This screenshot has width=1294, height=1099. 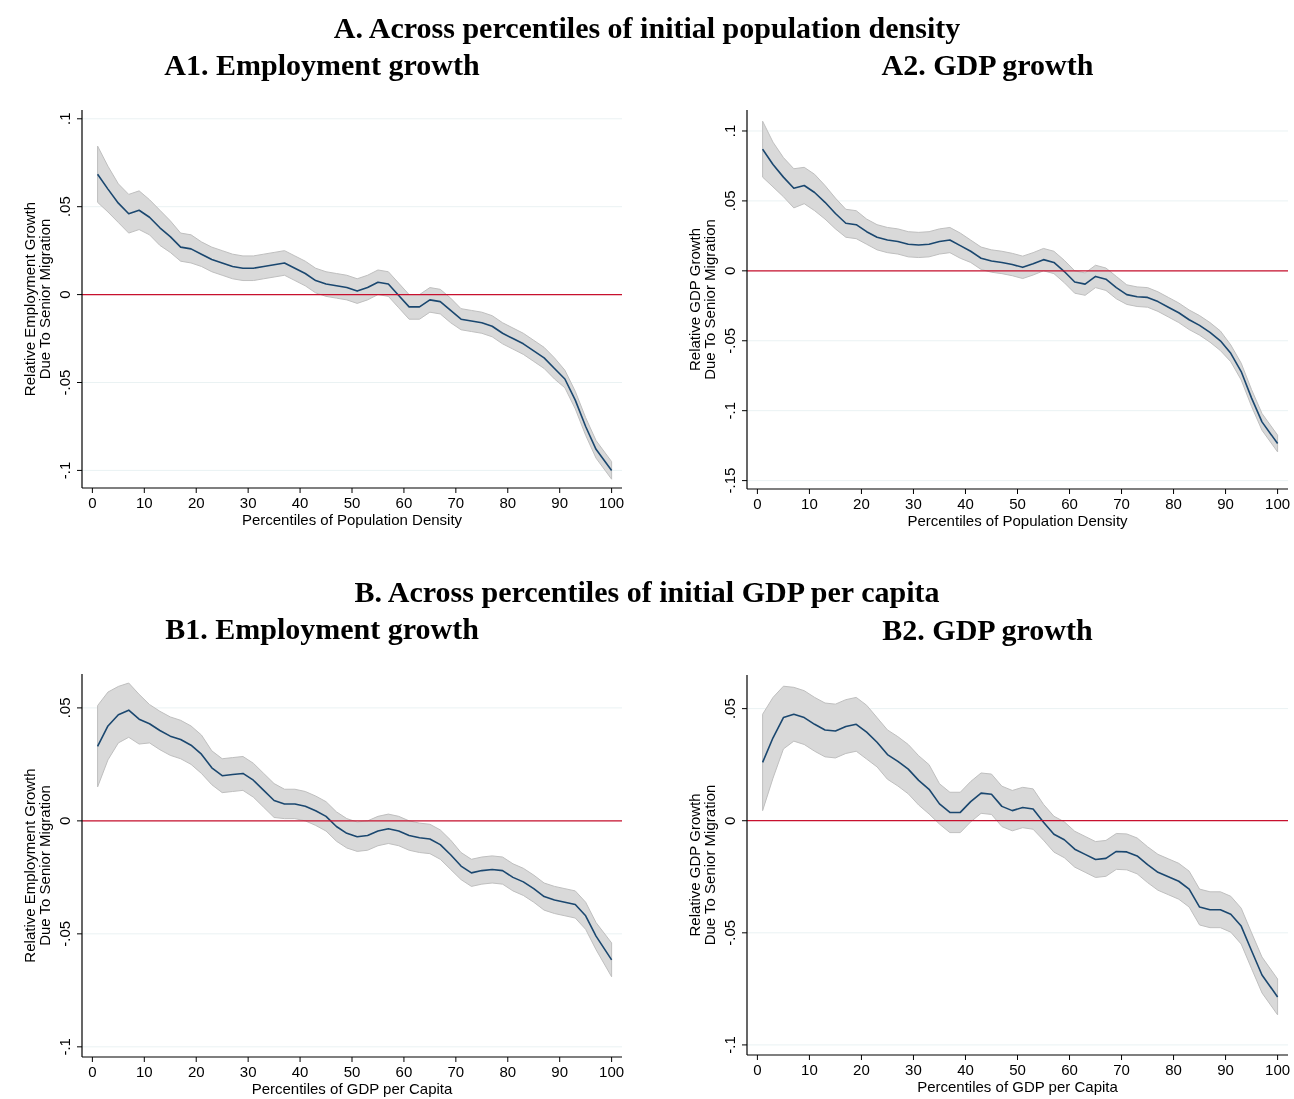 What do you see at coordinates (647, 591) in the screenshot?
I see `text: B. Across percentiles of initial GDP per capita` at bounding box center [647, 591].